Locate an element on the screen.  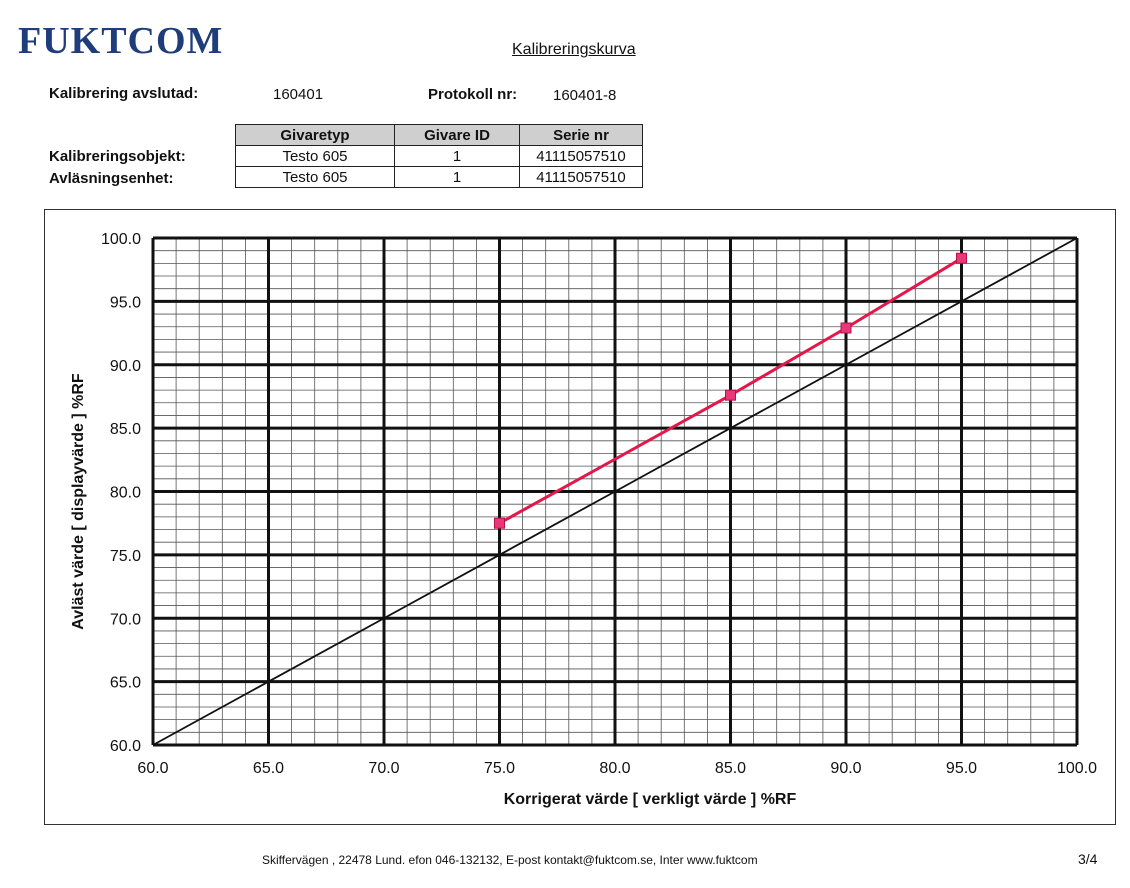
y-tick-label: 95.0 is located at coordinates (125, 302).